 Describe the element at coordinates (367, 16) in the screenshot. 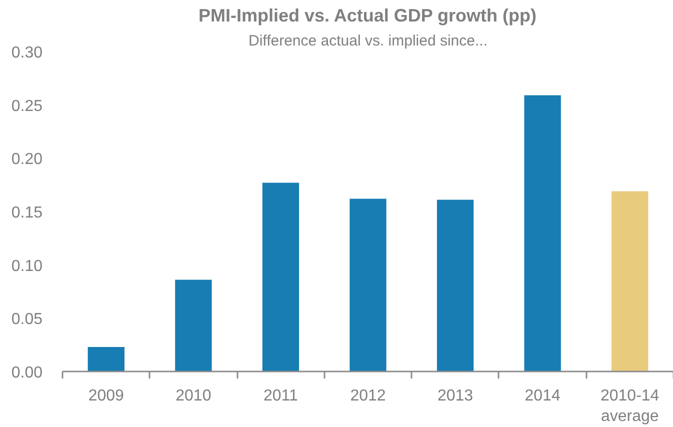

I see `chart-title: PMI-Implied vs. Actual GDP growth (pp)` at that location.